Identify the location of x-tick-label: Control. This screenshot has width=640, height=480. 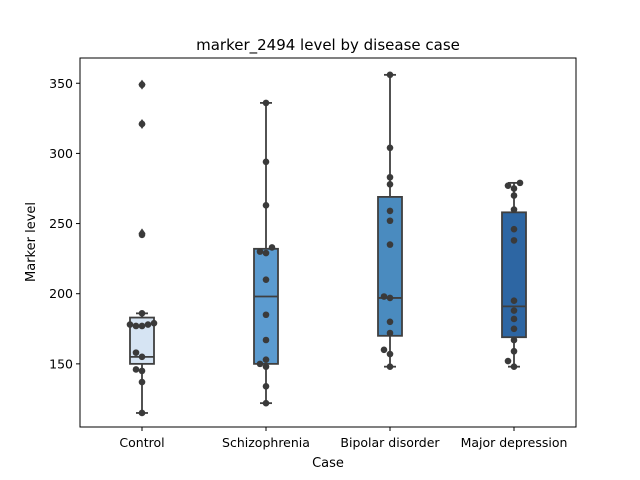
(141, 442).